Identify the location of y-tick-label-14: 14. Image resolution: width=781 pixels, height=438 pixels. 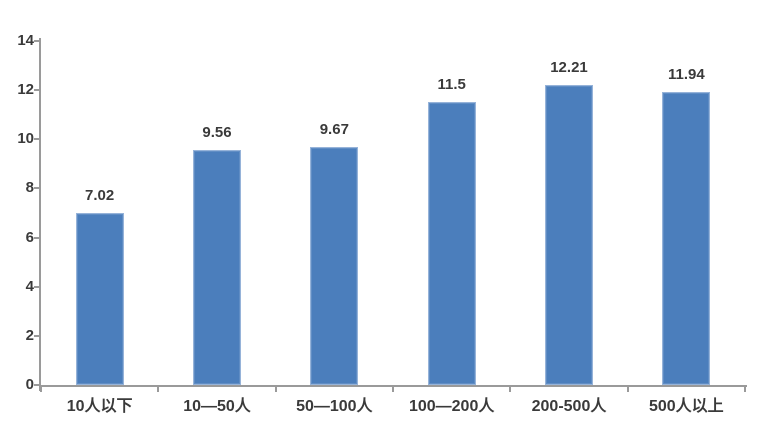
(25, 40).